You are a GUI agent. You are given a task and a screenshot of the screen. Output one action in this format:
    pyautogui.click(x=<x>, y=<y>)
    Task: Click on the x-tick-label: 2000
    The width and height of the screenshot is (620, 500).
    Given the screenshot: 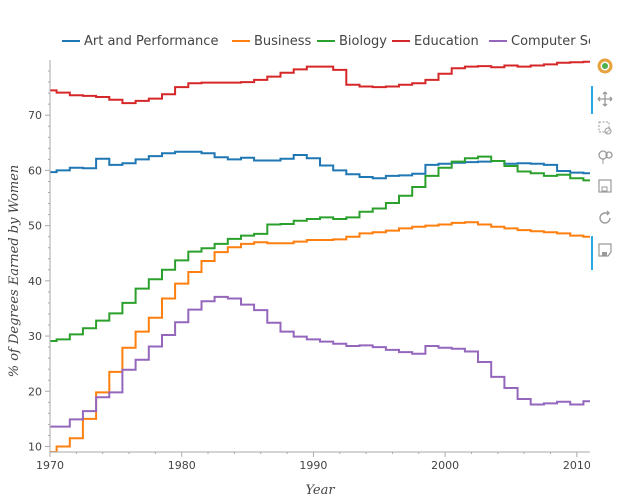 What is the action you would take?
    pyautogui.click(x=445, y=465)
    